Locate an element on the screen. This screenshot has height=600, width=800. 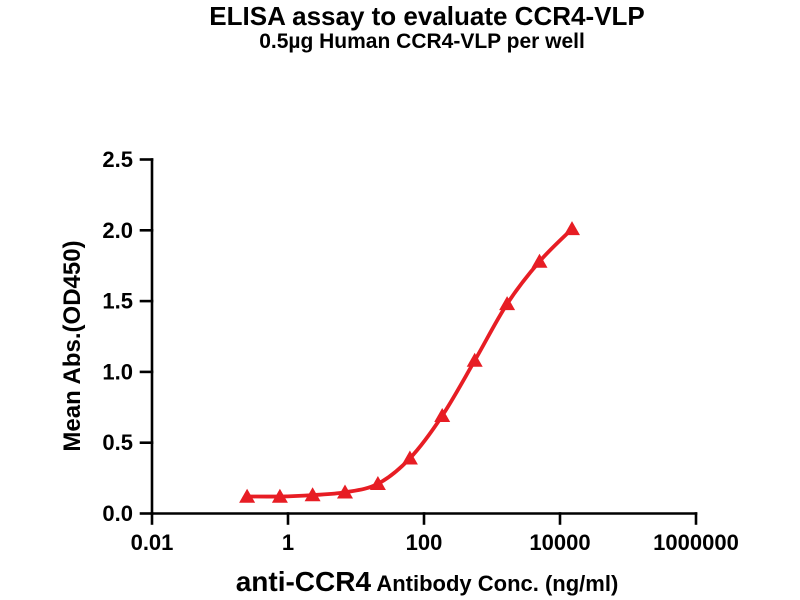
y-tick-label: 1.5 is located at coordinates (117, 301).